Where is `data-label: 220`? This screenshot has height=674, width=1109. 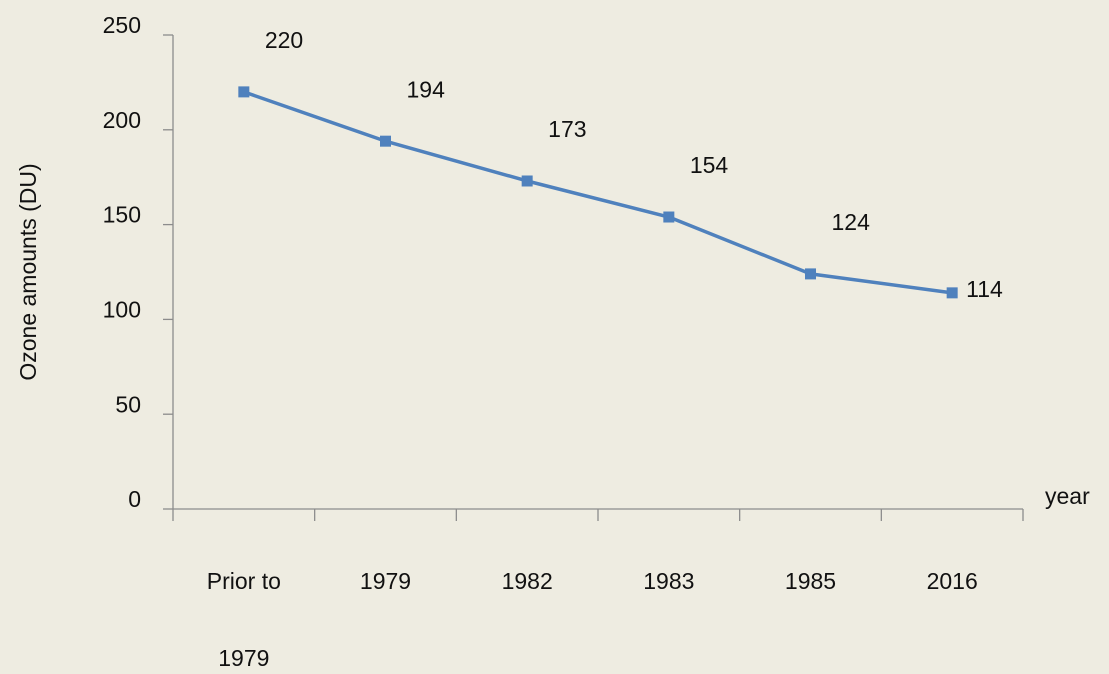 data-label: 220 is located at coordinates (284, 40).